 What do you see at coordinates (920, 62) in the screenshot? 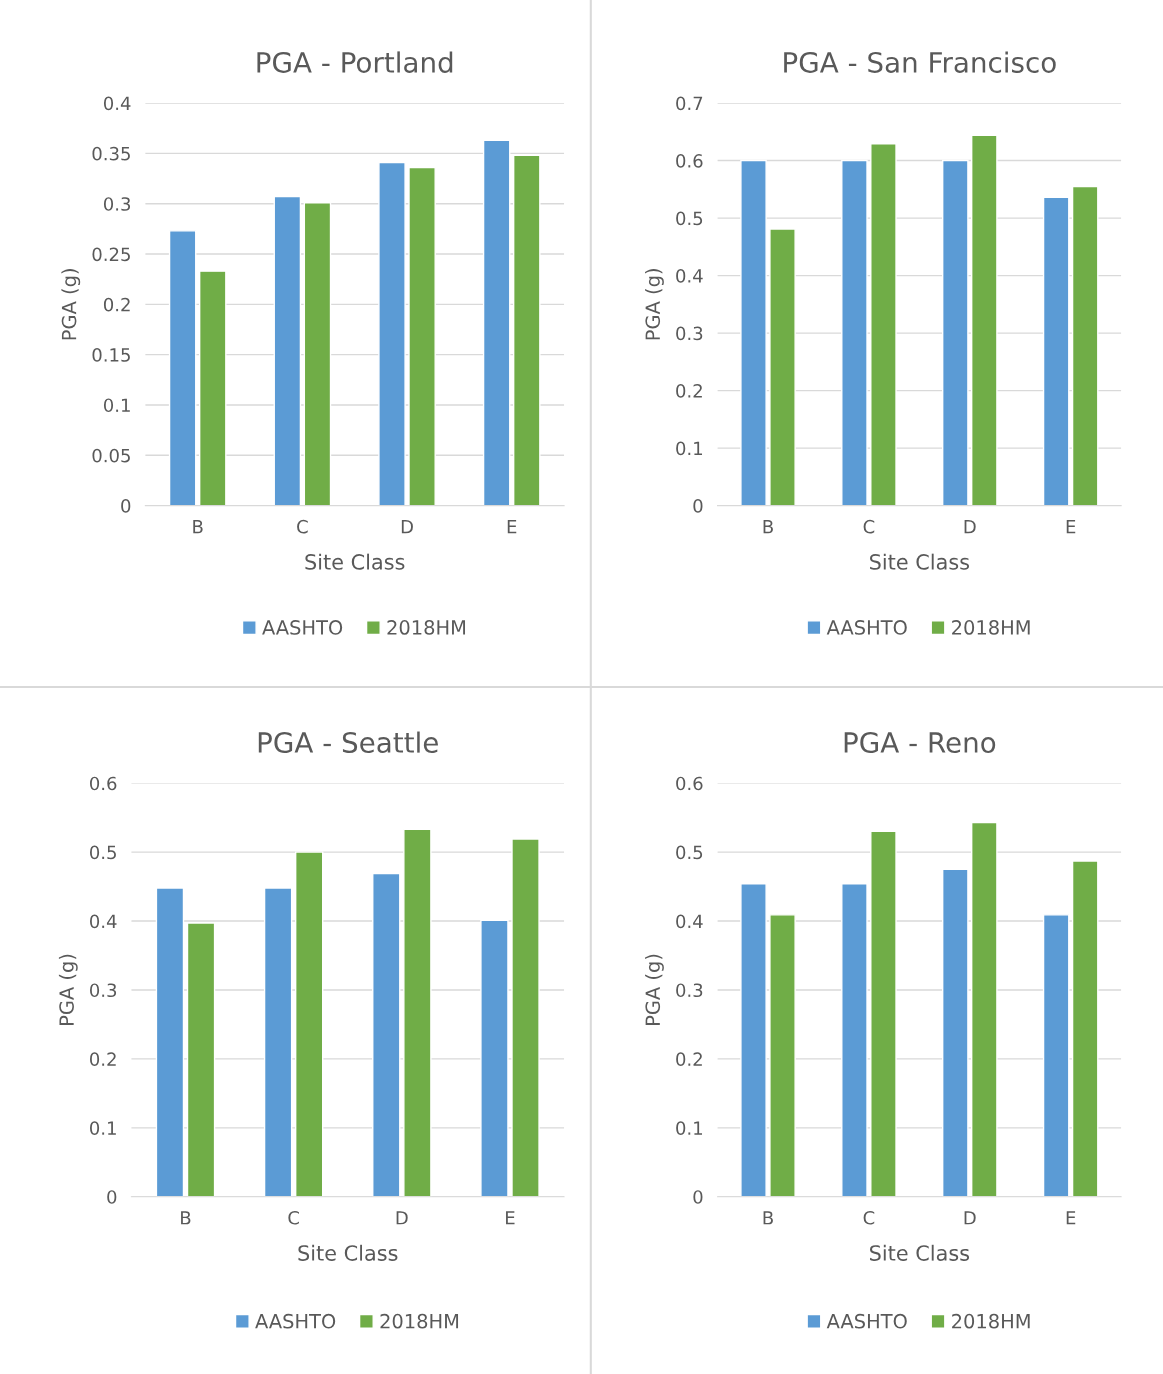
I see `chart-title: PGA - San Francisco` at bounding box center [920, 62].